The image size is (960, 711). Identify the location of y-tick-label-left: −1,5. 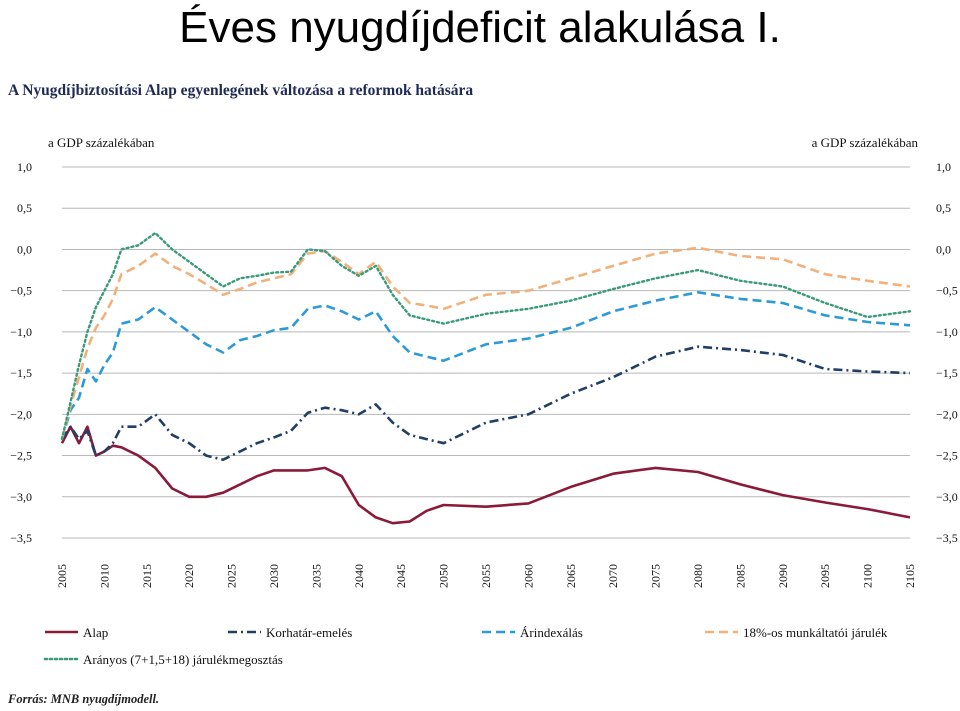
(21, 373).